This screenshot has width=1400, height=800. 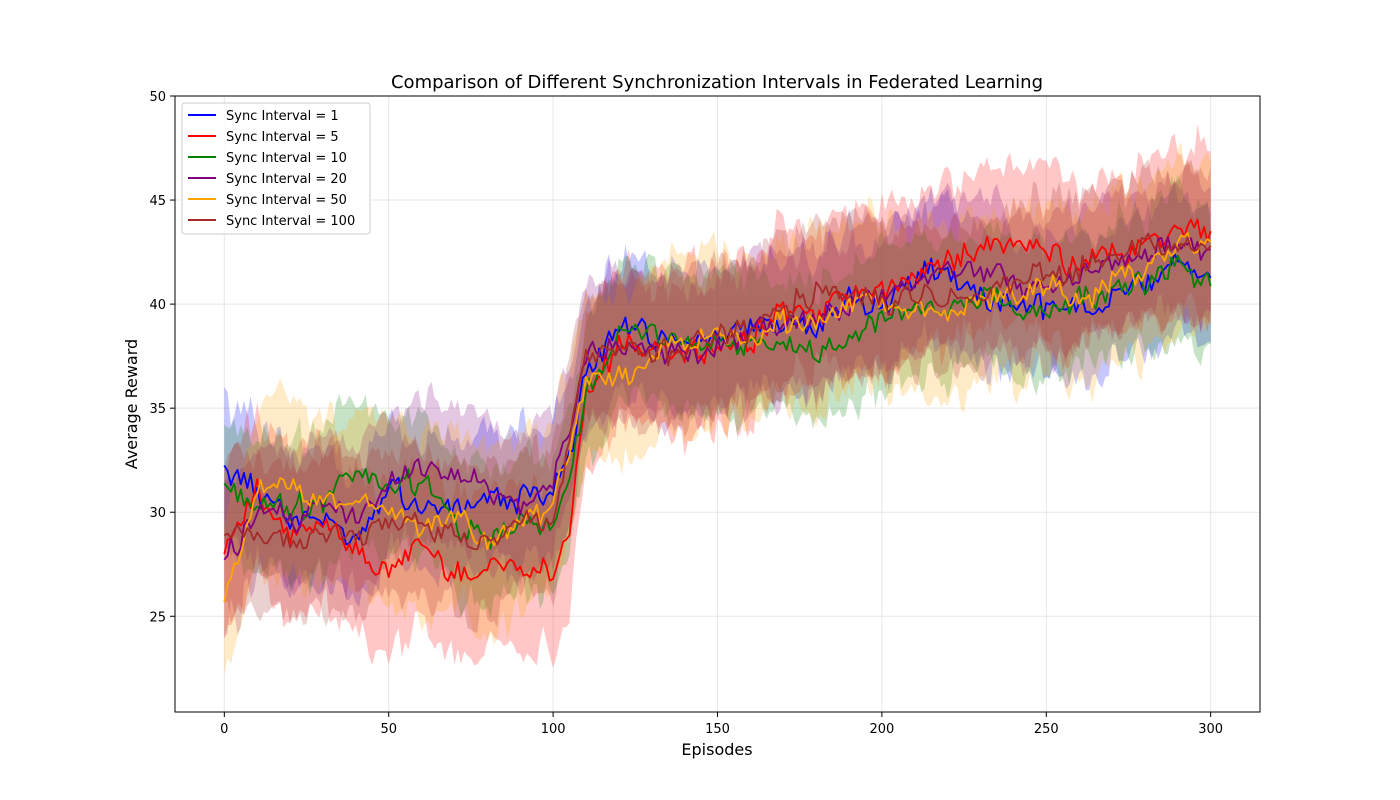 I want to click on x-tick-label: 100, so click(x=553, y=729).